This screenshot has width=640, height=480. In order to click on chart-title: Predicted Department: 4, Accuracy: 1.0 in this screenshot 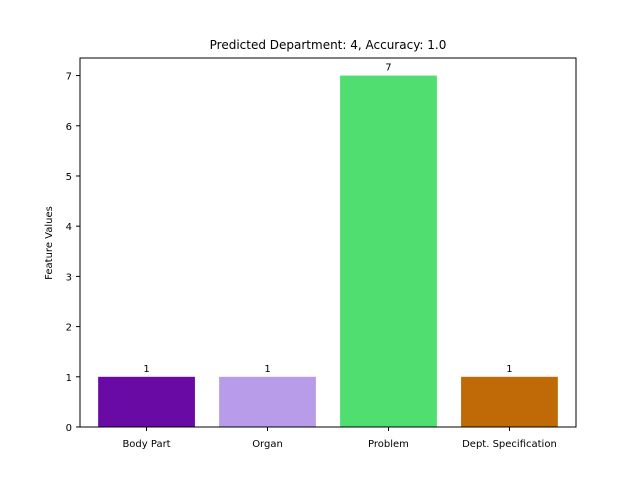, I will do `click(328, 45)`.